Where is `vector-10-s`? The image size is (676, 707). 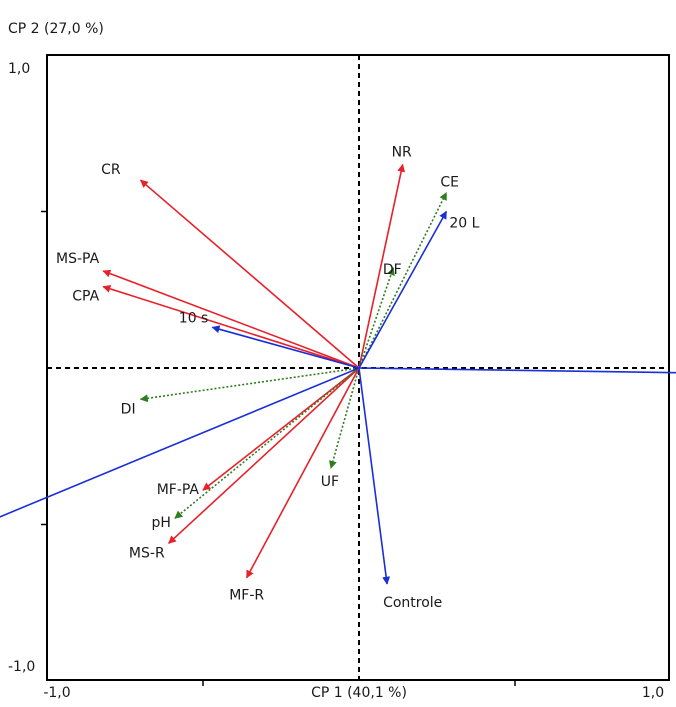 vector-10-s is located at coordinates (285, 347).